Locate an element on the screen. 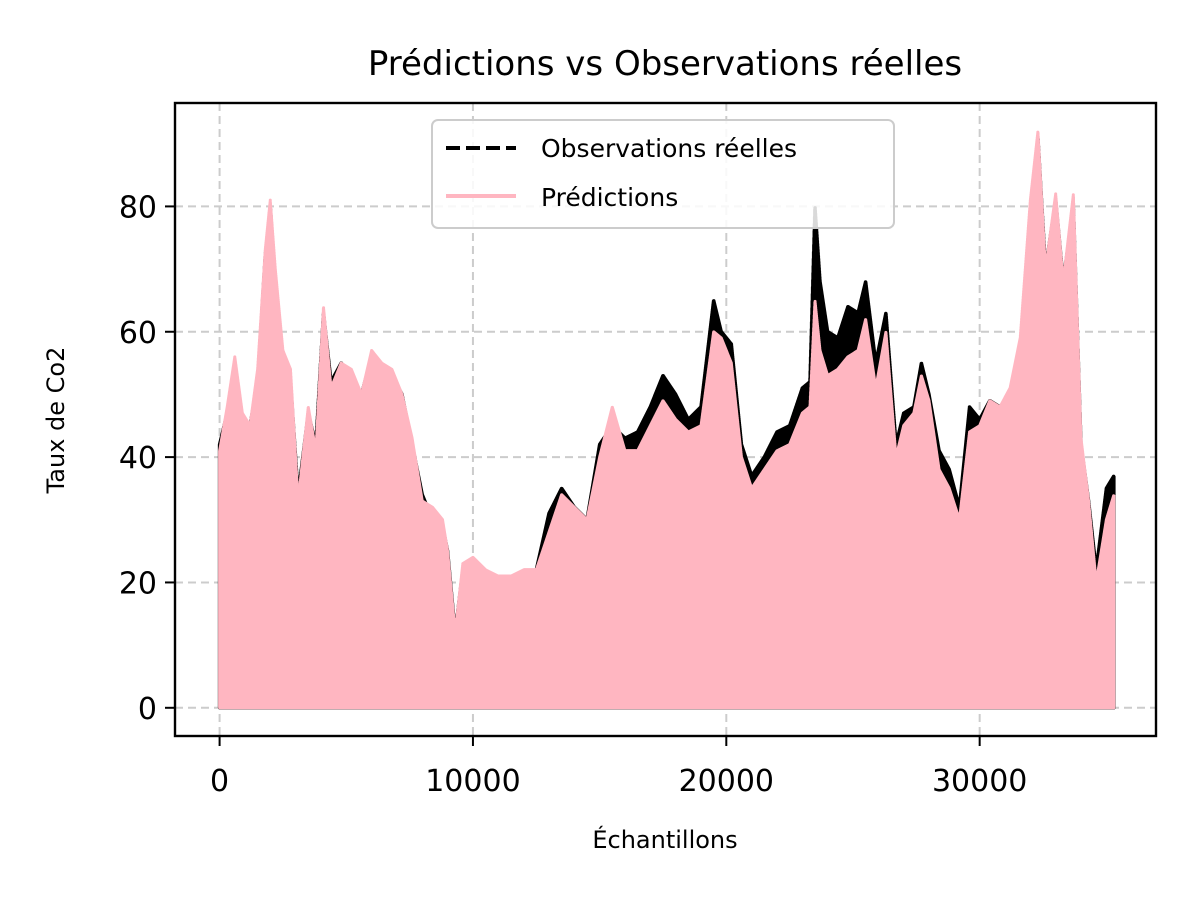 The width and height of the screenshot is (1200, 900). y-tick-label: 40 is located at coordinates (138, 458).